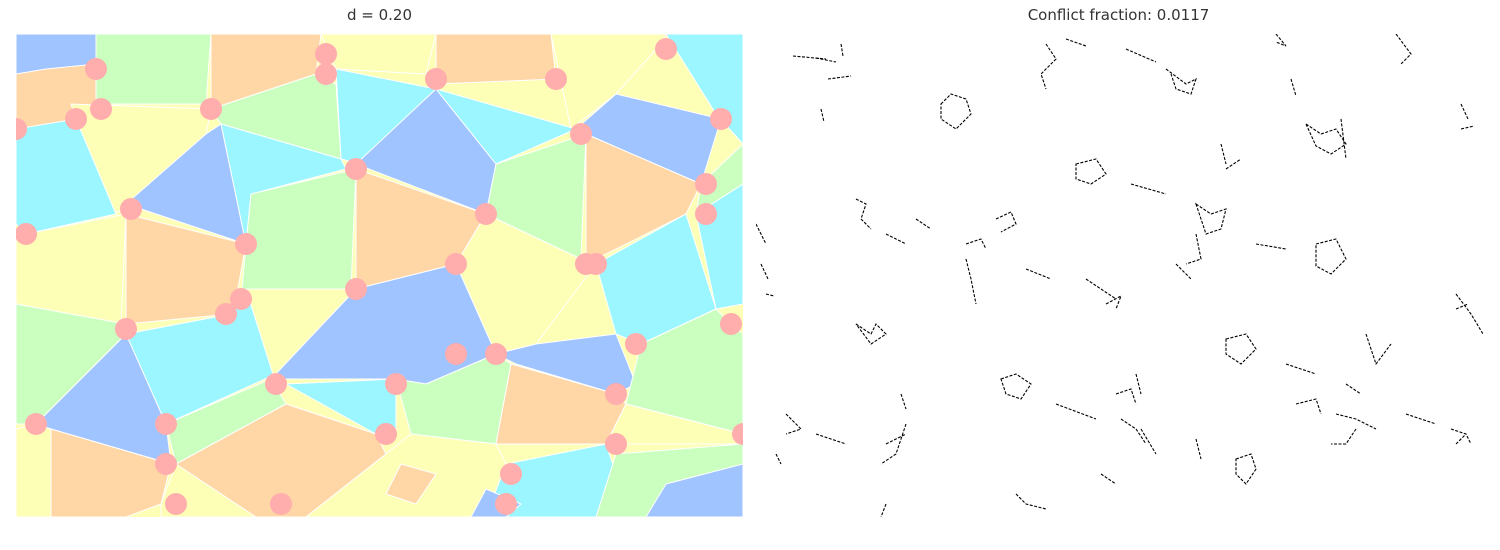 Image resolution: width=1500 pixels, height=550 pixels. What do you see at coordinates (1118, 15) in the screenshot?
I see `right-panel-title: Conflict fraction: 0.0117` at bounding box center [1118, 15].